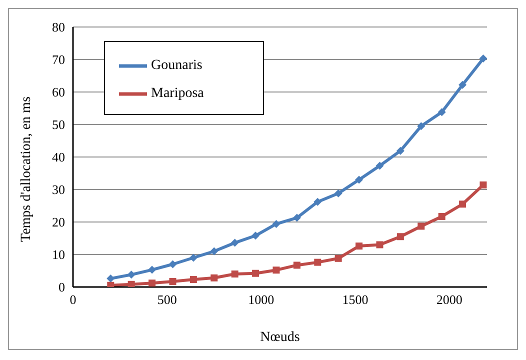  I want to click on y-tick-label: 80, so click(58, 27).